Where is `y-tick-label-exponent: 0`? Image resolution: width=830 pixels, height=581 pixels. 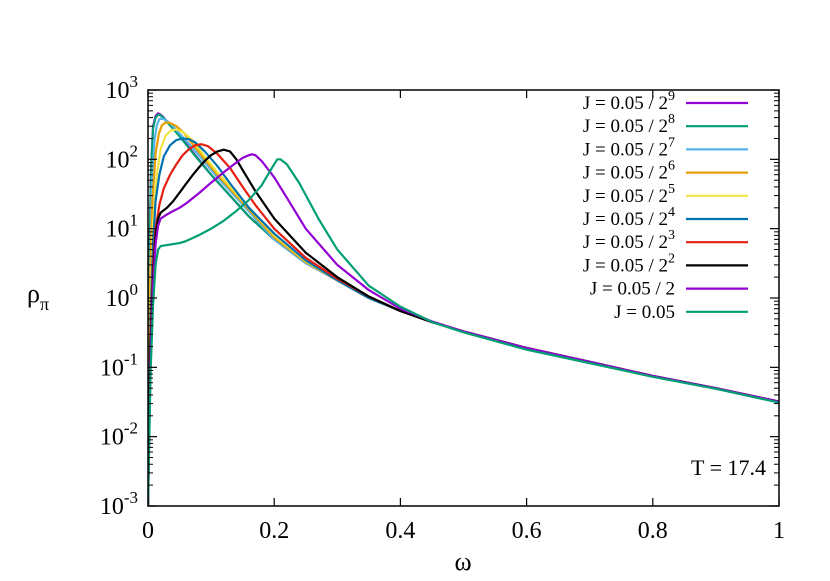
y-tick-label-exponent: 0 is located at coordinates (134, 289).